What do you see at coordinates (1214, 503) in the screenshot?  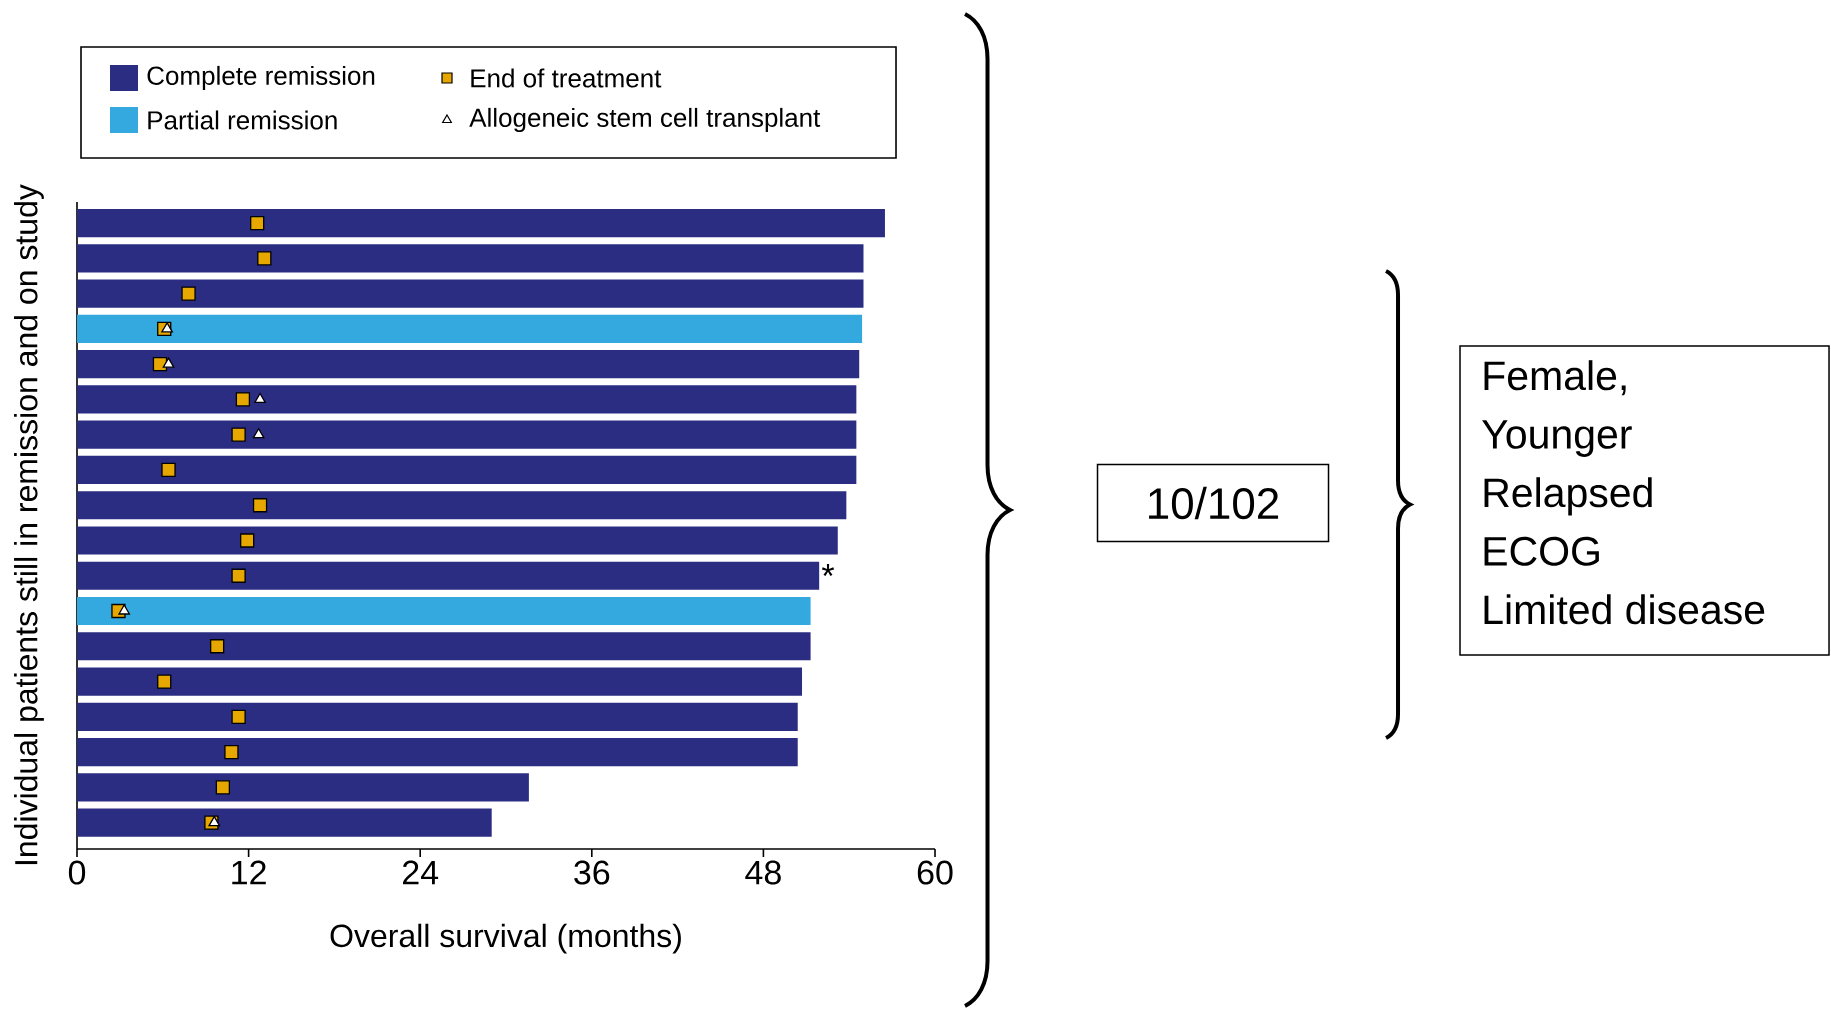 I see `text: 10/102` at bounding box center [1214, 503].